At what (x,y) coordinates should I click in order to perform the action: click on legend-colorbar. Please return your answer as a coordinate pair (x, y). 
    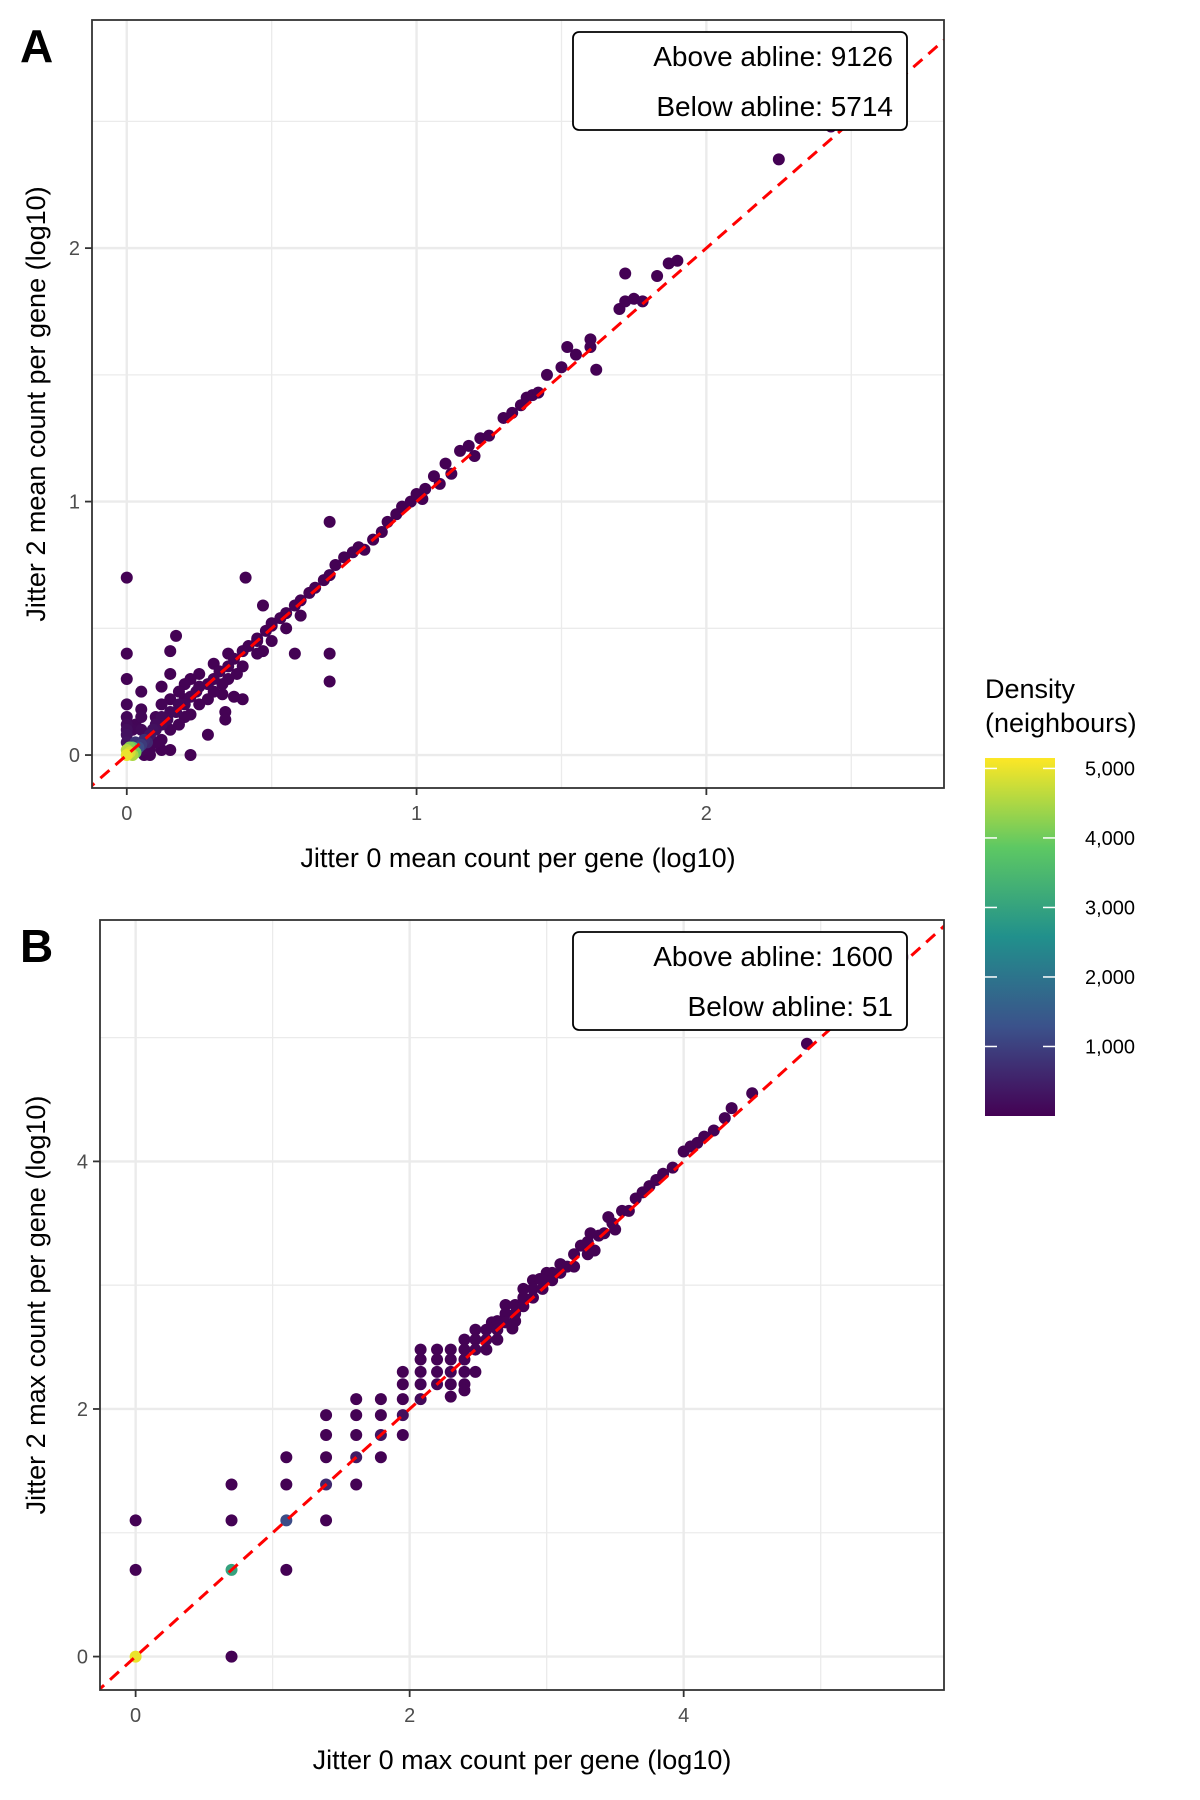
    Looking at the image, I should click on (1020, 937).